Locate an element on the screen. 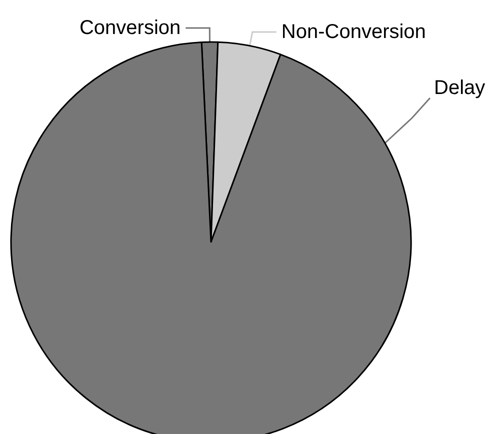  slice-label: Delay is located at coordinates (460, 88).